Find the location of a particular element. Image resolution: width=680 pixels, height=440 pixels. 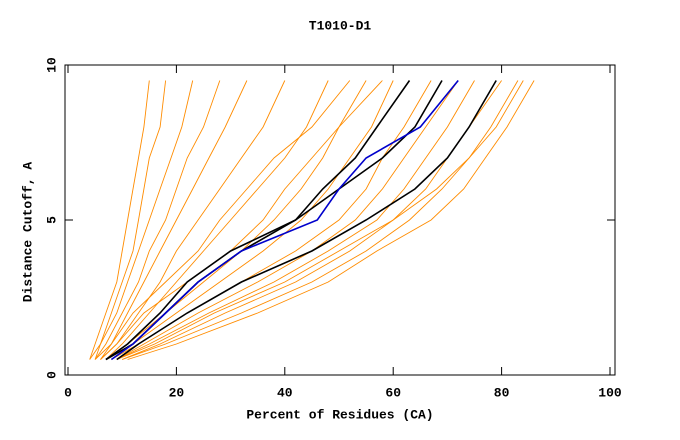

x-tick-label: 40 is located at coordinates (285, 392).